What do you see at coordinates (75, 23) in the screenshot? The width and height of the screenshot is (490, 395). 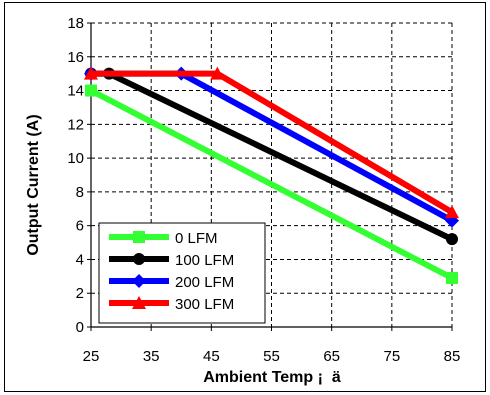 I see `y-tick-label: 18` at bounding box center [75, 23].